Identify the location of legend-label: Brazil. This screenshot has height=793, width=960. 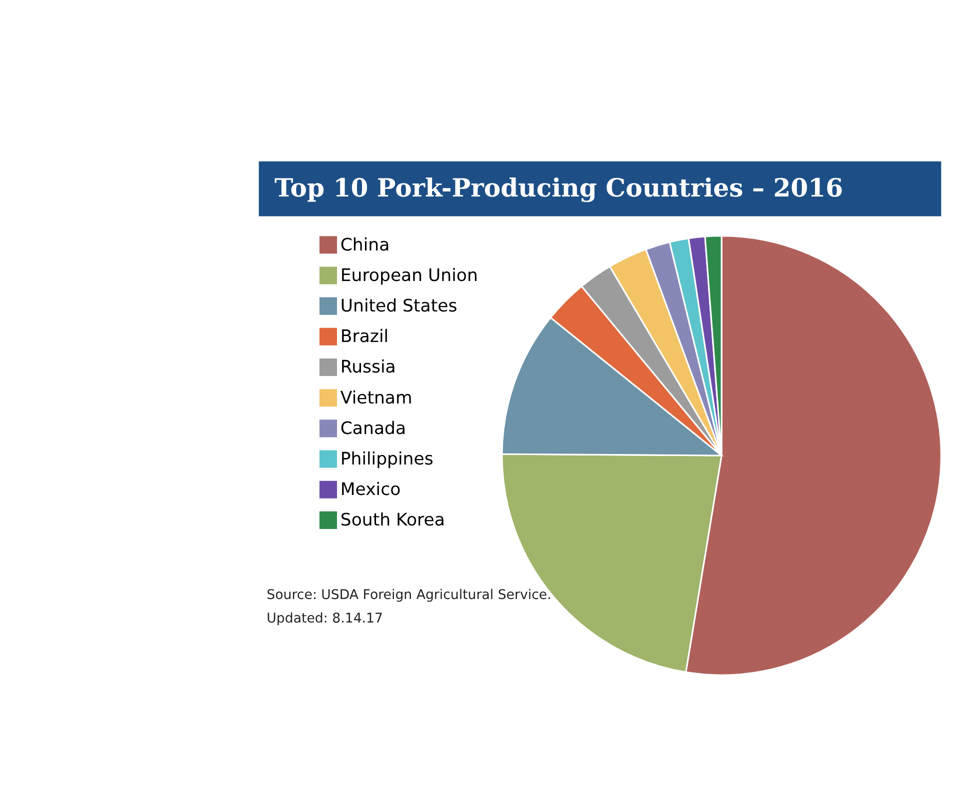
(364, 337).